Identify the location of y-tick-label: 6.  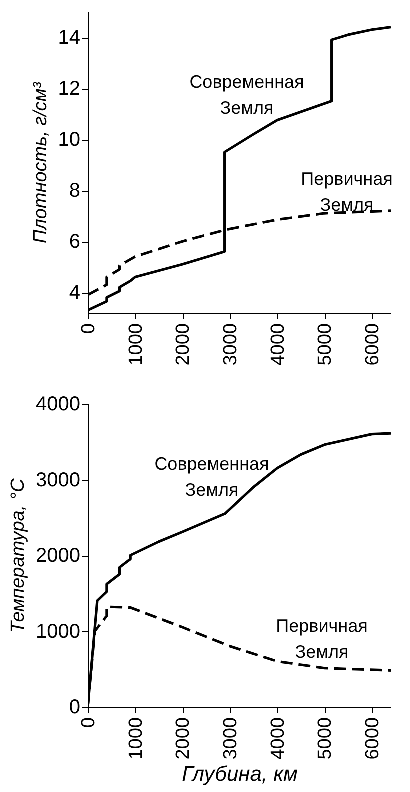
(74, 242).